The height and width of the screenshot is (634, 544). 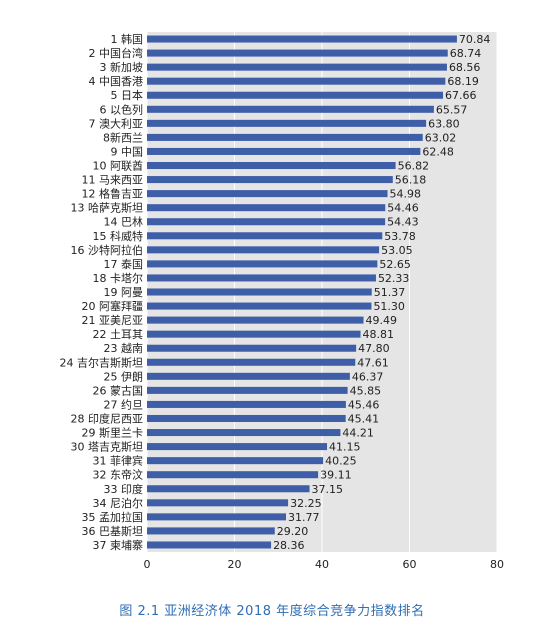 What do you see at coordinates (364, 404) in the screenshot?
I see `value-label: 45.46` at bounding box center [364, 404].